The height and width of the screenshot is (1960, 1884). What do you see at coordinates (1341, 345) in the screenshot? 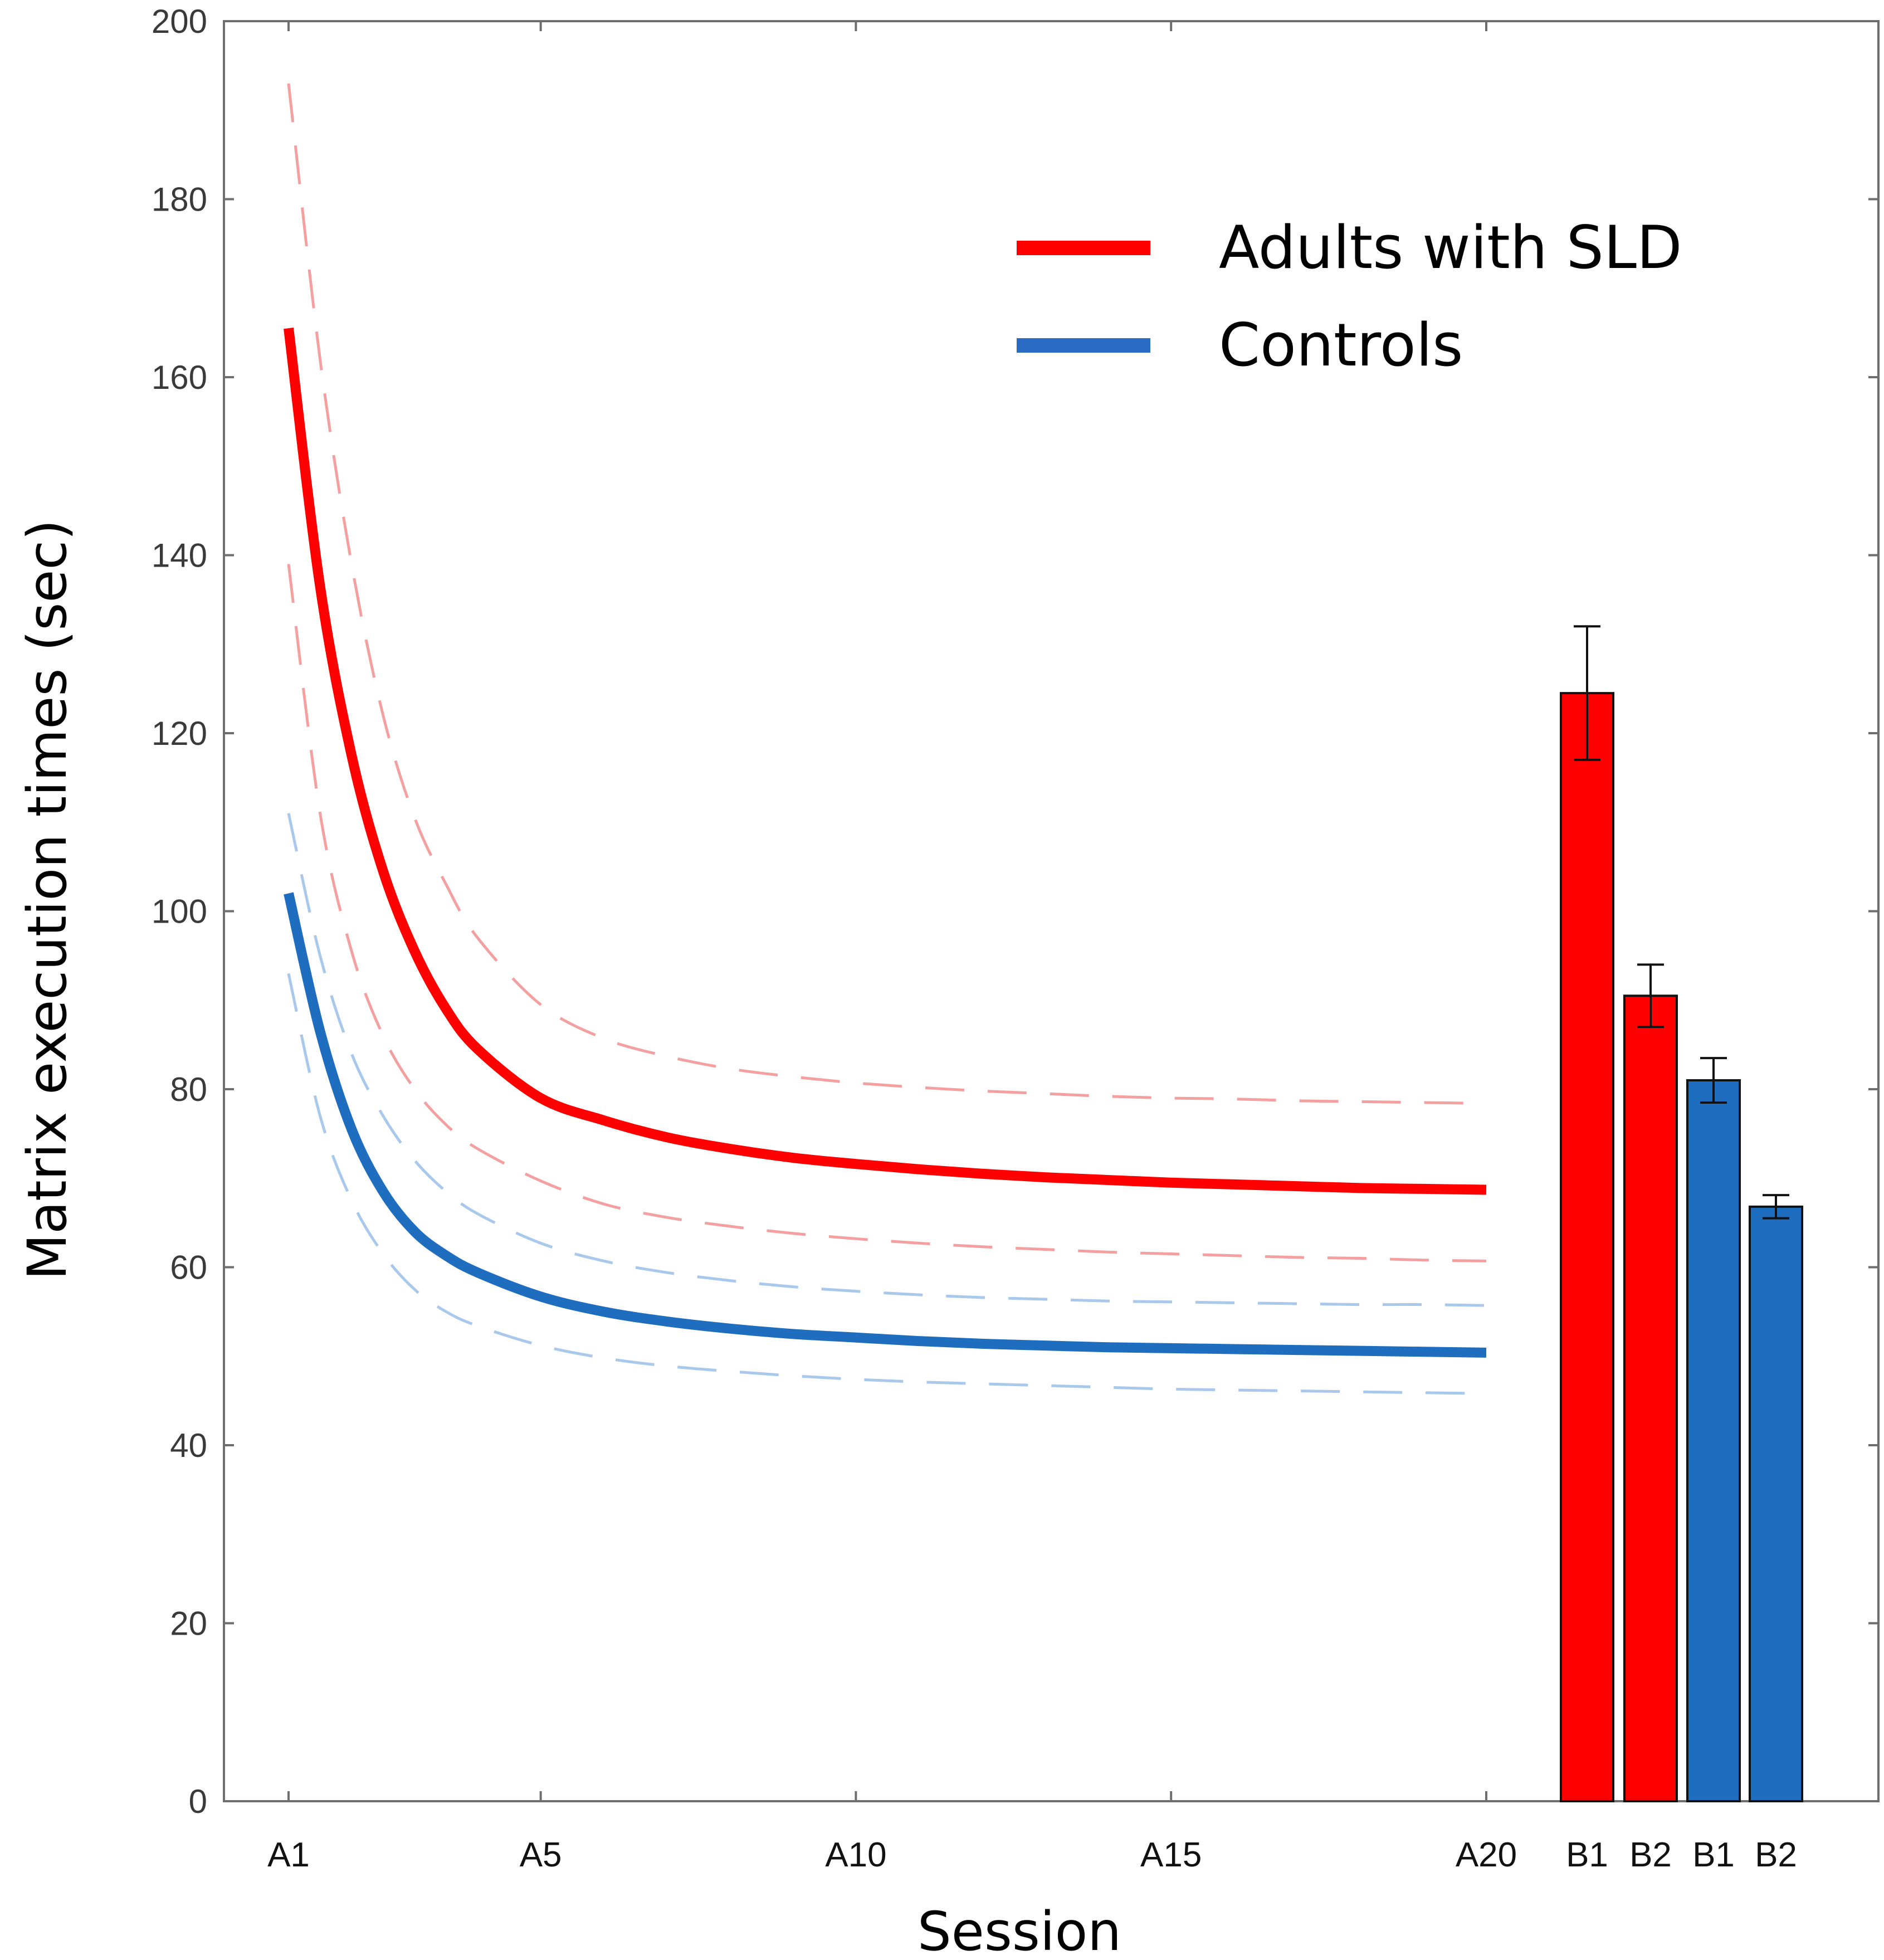
I see `legend-label-controls: Controls` at bounding box center [1341, 345].